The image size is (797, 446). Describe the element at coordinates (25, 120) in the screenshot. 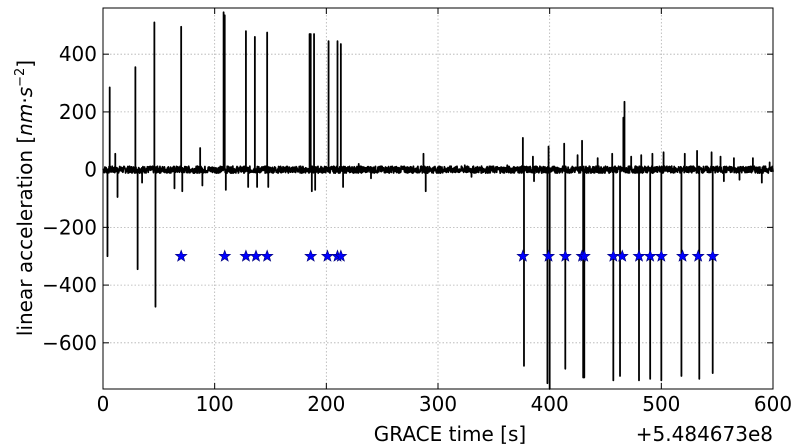

I see `y-axis-label-unit-nm: nm` at that location.